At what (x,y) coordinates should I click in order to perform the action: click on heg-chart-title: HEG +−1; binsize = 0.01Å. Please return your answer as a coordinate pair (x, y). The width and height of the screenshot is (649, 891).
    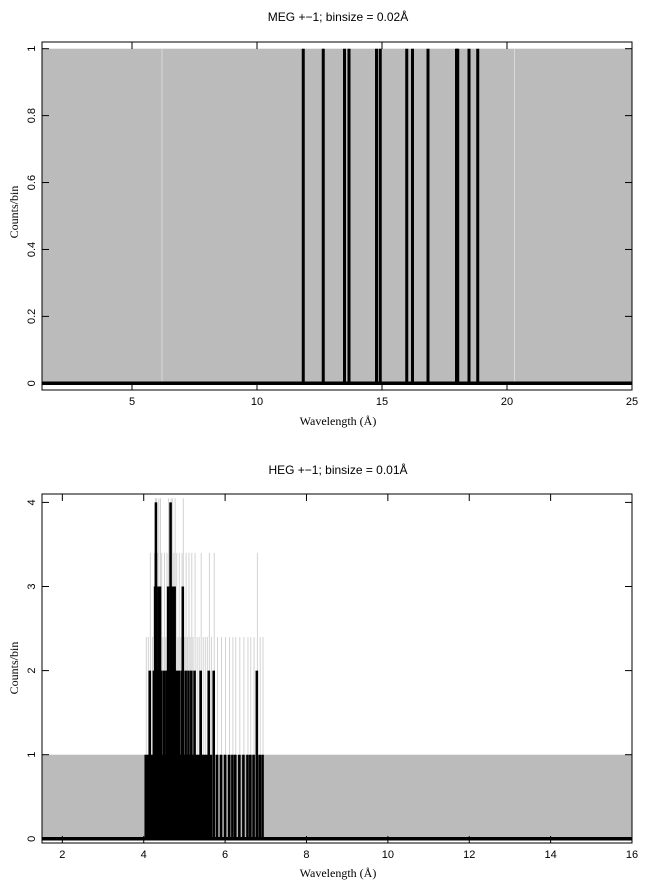
    Looking at the image, I should click on (337, 469).